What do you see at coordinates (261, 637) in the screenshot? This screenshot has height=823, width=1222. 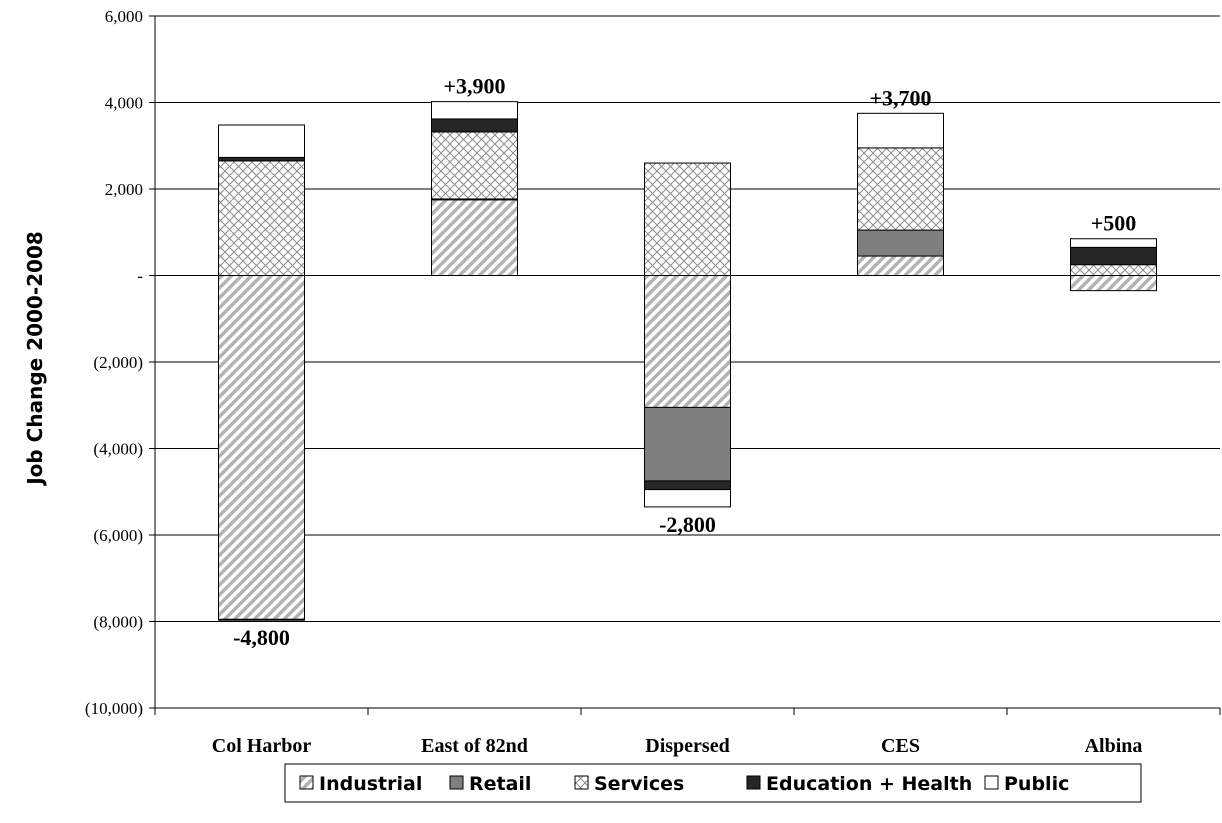 I see `bar-total-label: -4,800` at bounding box center [261, 637].